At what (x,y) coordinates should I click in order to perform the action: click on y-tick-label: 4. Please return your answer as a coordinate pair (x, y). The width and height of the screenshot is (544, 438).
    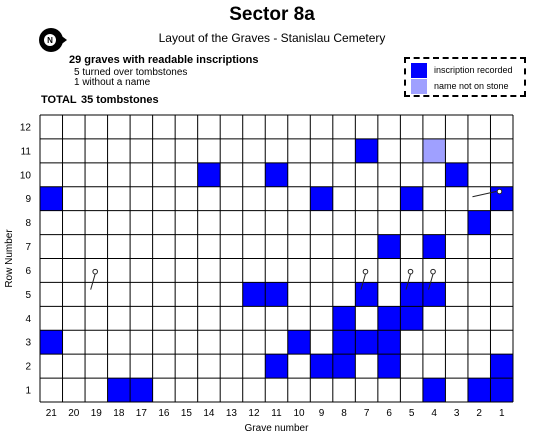
    Looking at the image, I should click on (28, 319).